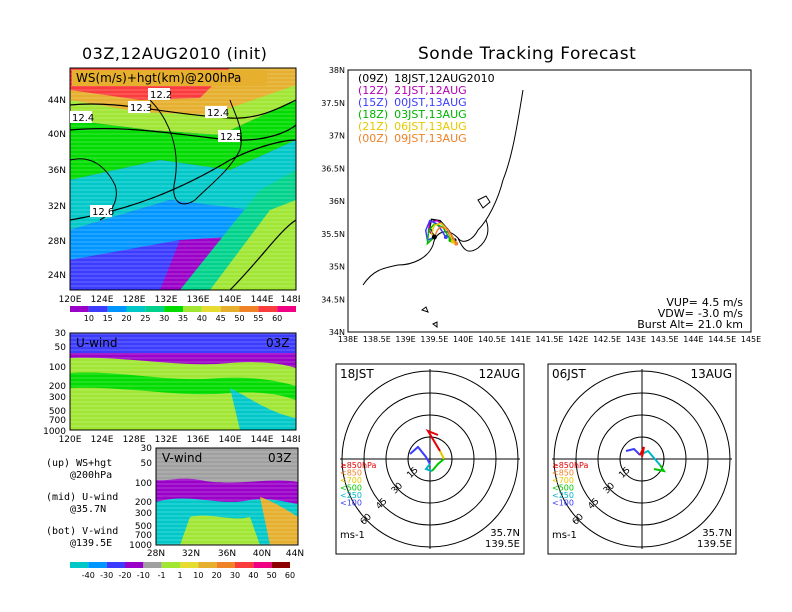 The image size is (792, 612). What do you see at coordinates (492, 339) in the screenshot?
I see `lon-tick: 140.5E` at bounding box center [492, 339].